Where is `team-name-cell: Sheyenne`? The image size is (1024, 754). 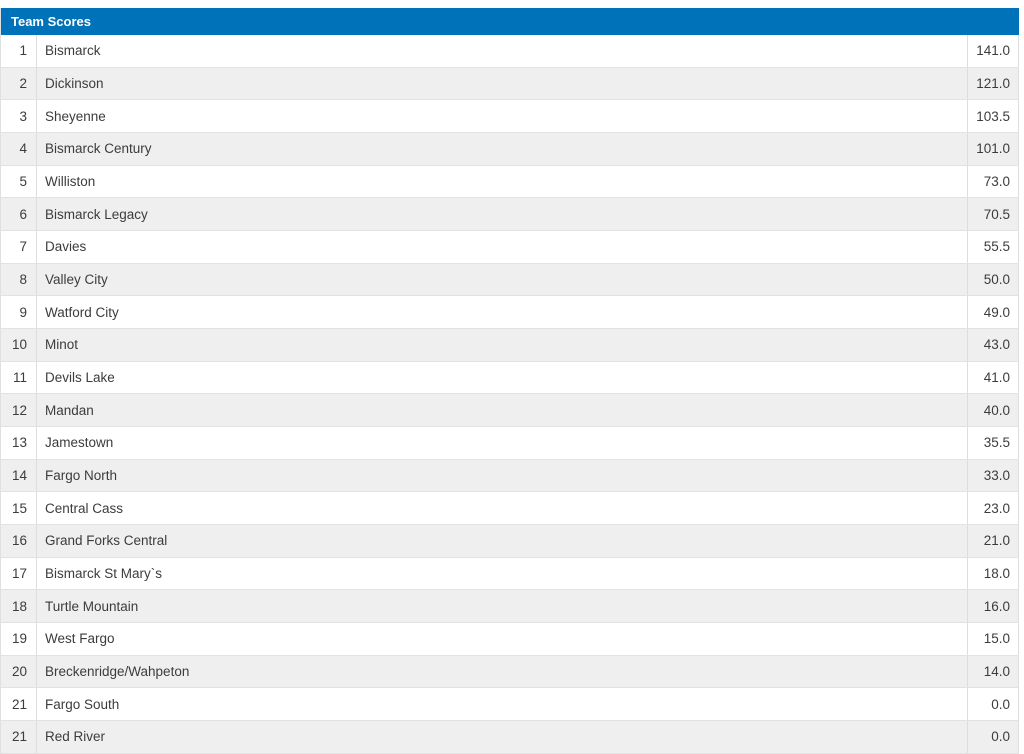
team-name-cell: Sheyenne is located at coordinates (75, 116).